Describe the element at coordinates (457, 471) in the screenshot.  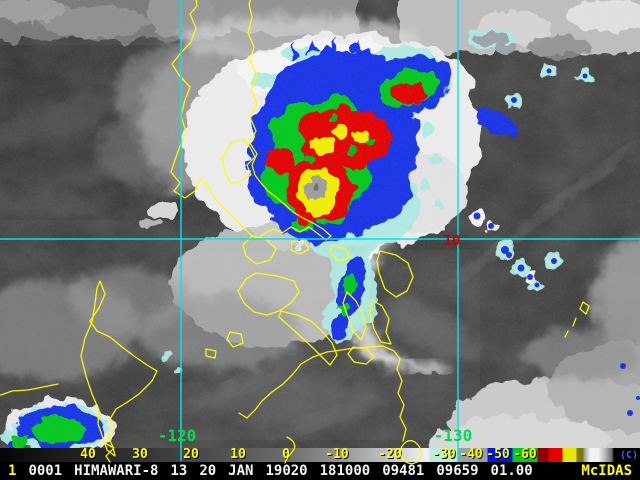
I see `status-field: 09659` at that location.